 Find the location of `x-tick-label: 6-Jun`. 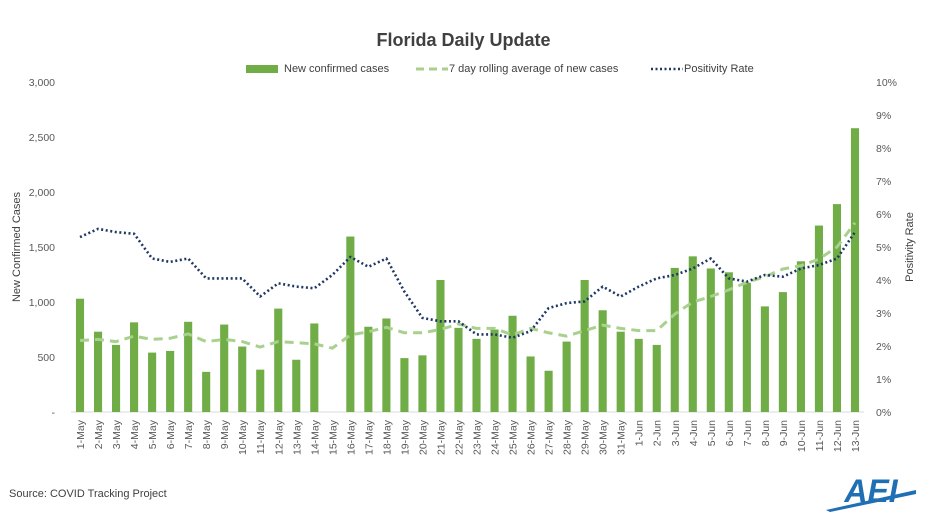

x-tick-label: 6-Jun is located at coordinates (730, 433).